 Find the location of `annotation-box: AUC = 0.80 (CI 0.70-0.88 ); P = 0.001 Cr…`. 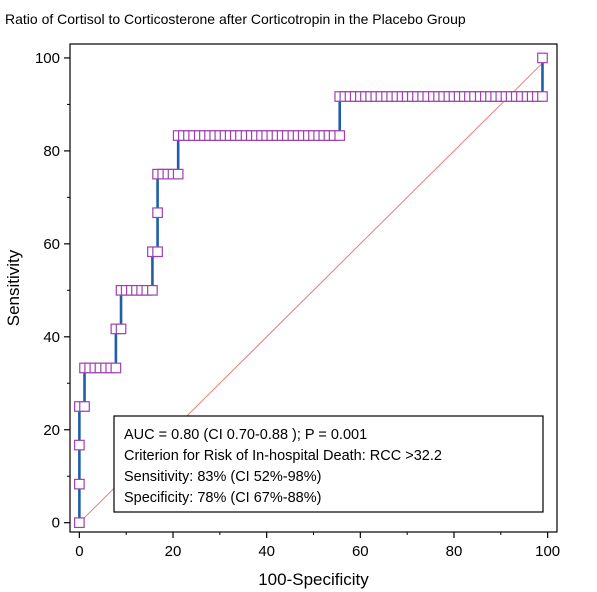

annotation-box: AUC = 0.80 (CI 0.70-0.88 ); P = 0.001 Cr… is located at coordinates (328, 464).